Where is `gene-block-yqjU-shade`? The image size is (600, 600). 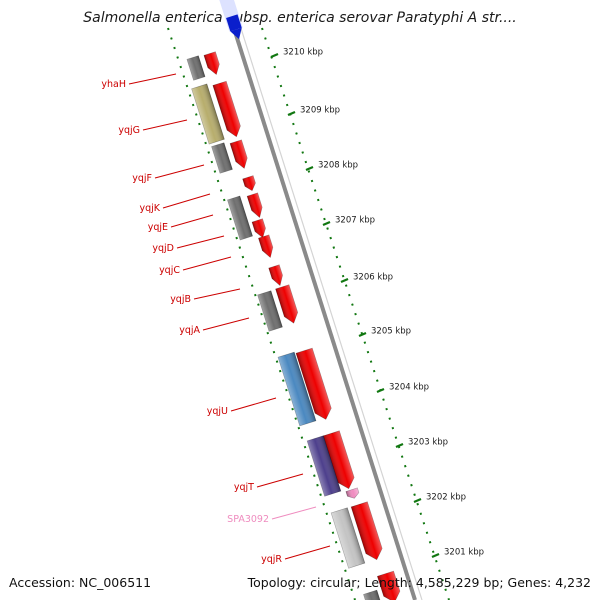
gene-block-yqjU-shade is located at coordinates (297, 389).